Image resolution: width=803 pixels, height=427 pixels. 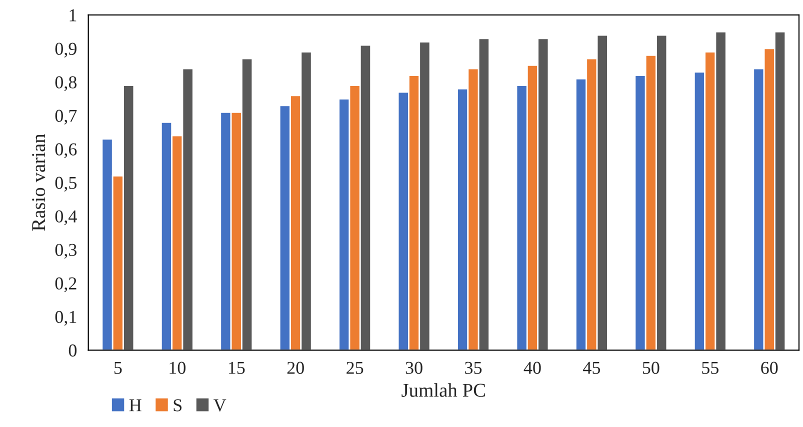 I want to click on y-tick-label: 0, so click(x=72, y=350).